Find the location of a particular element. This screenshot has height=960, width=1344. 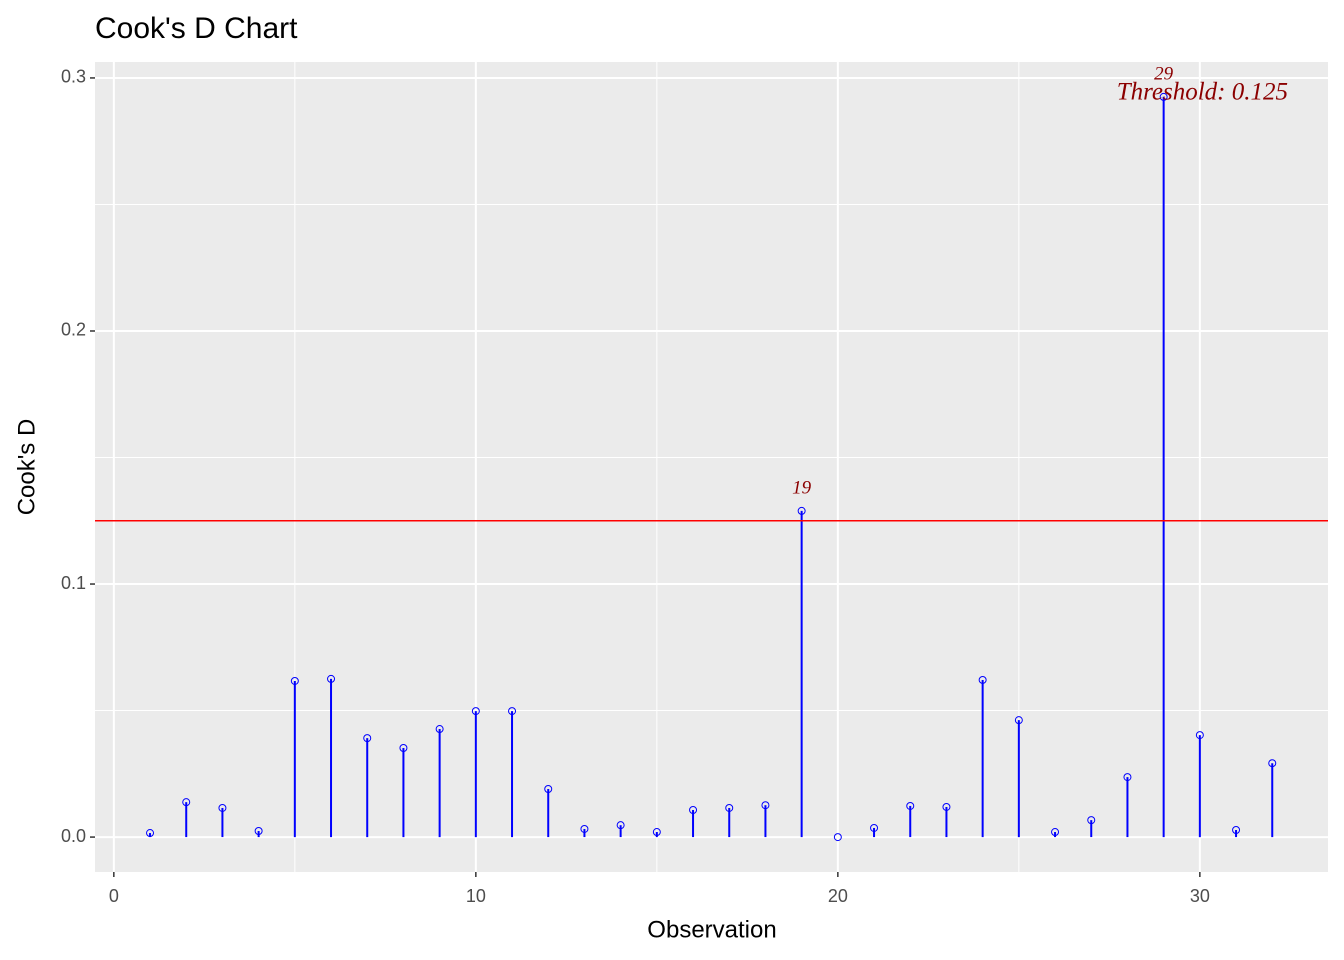

point-label: 29 is located at coordinates (1164, 73).